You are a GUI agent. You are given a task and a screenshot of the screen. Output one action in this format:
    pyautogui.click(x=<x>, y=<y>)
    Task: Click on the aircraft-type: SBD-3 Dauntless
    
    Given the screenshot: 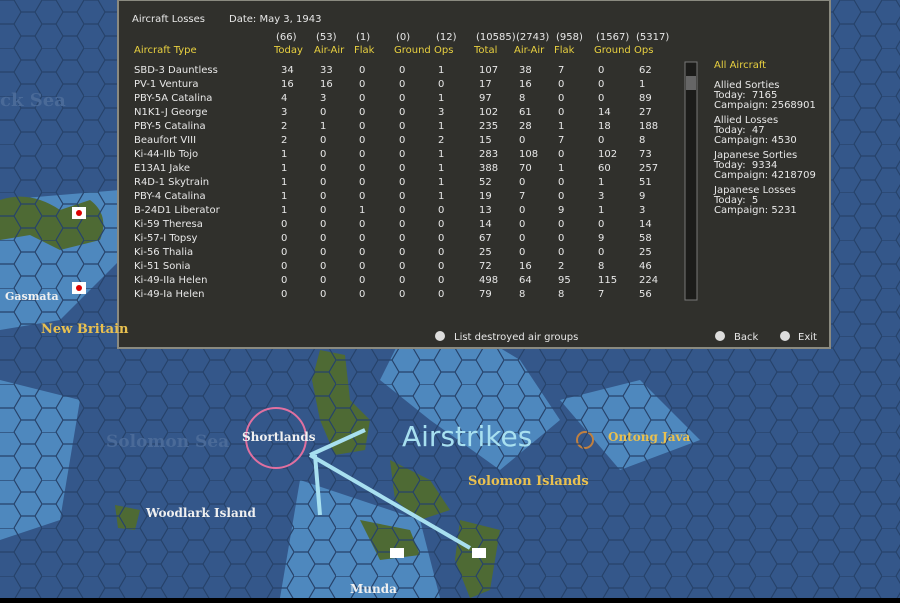 What is the action you would take?
    pyautogui.click(x=176, y=70)
    